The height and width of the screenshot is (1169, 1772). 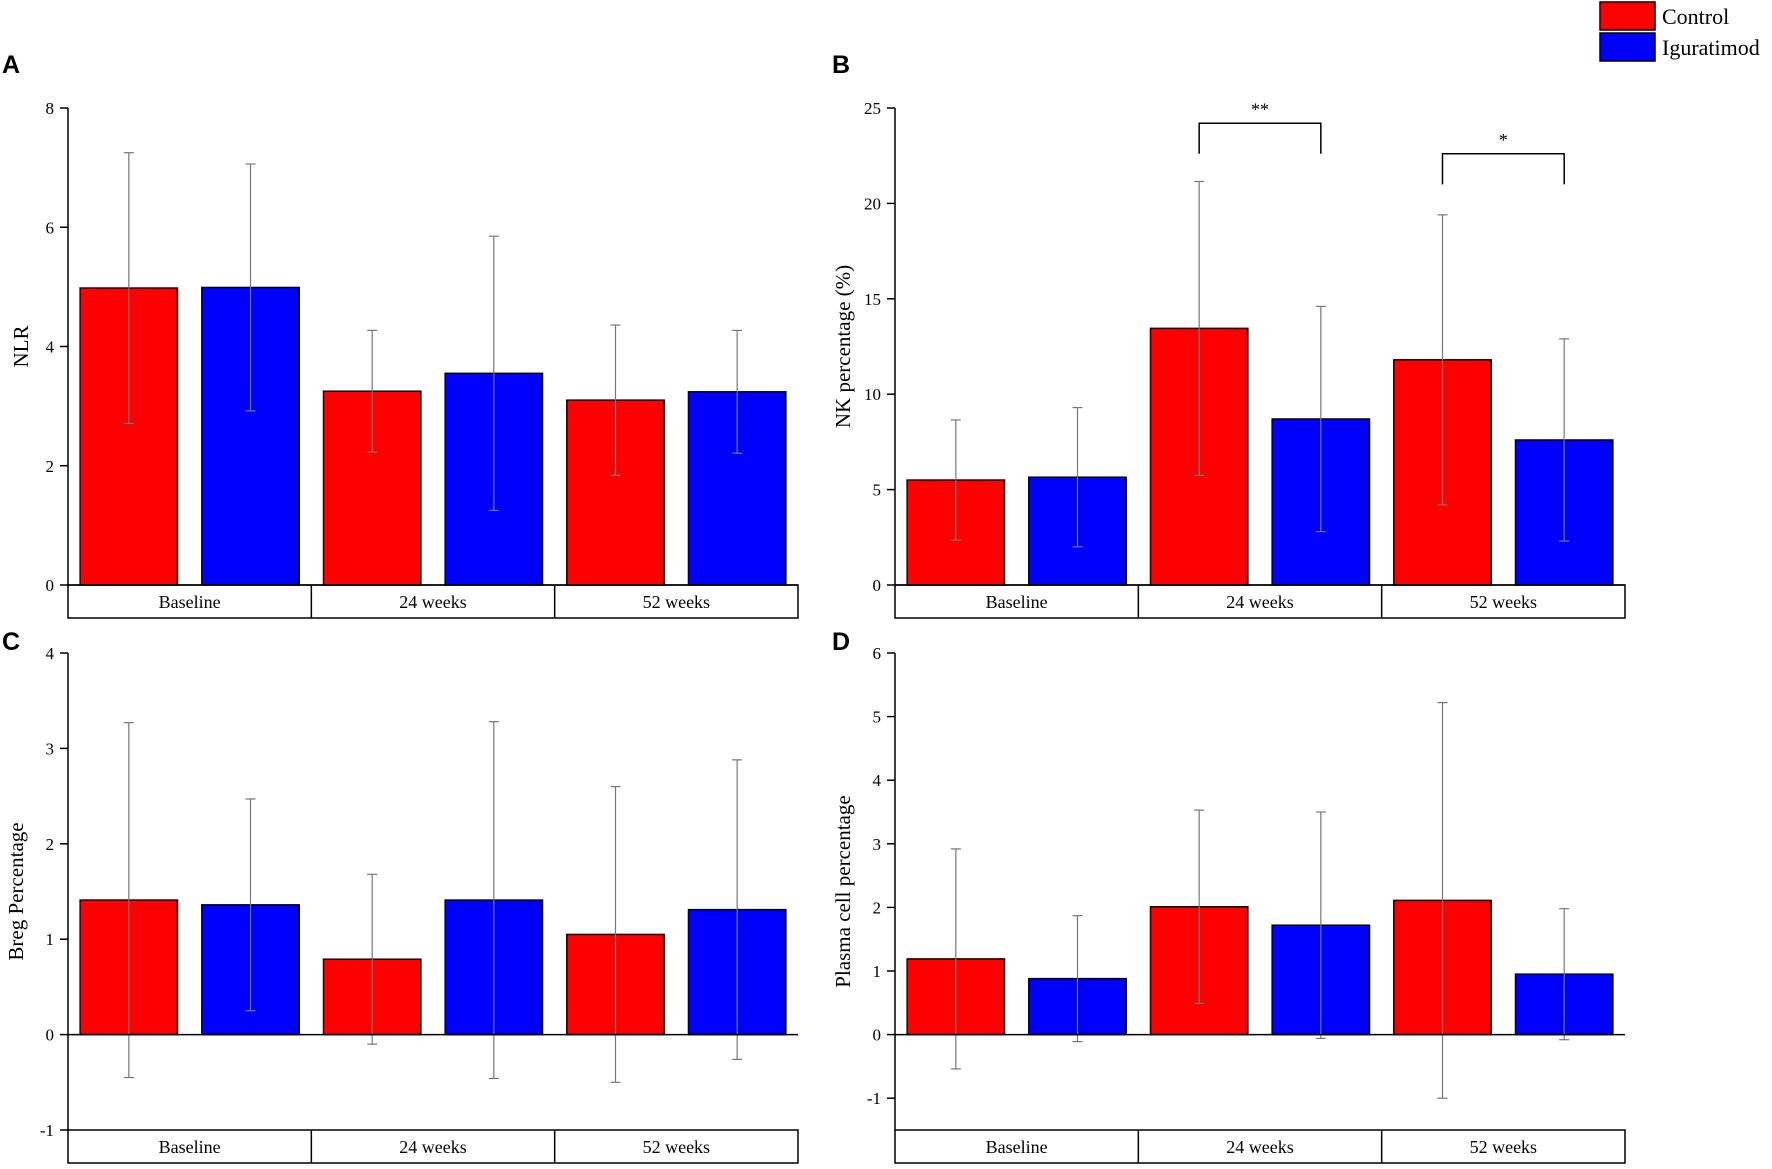 I want to click on legend-swatch-iguratimod, so click(x=1627, y=47).